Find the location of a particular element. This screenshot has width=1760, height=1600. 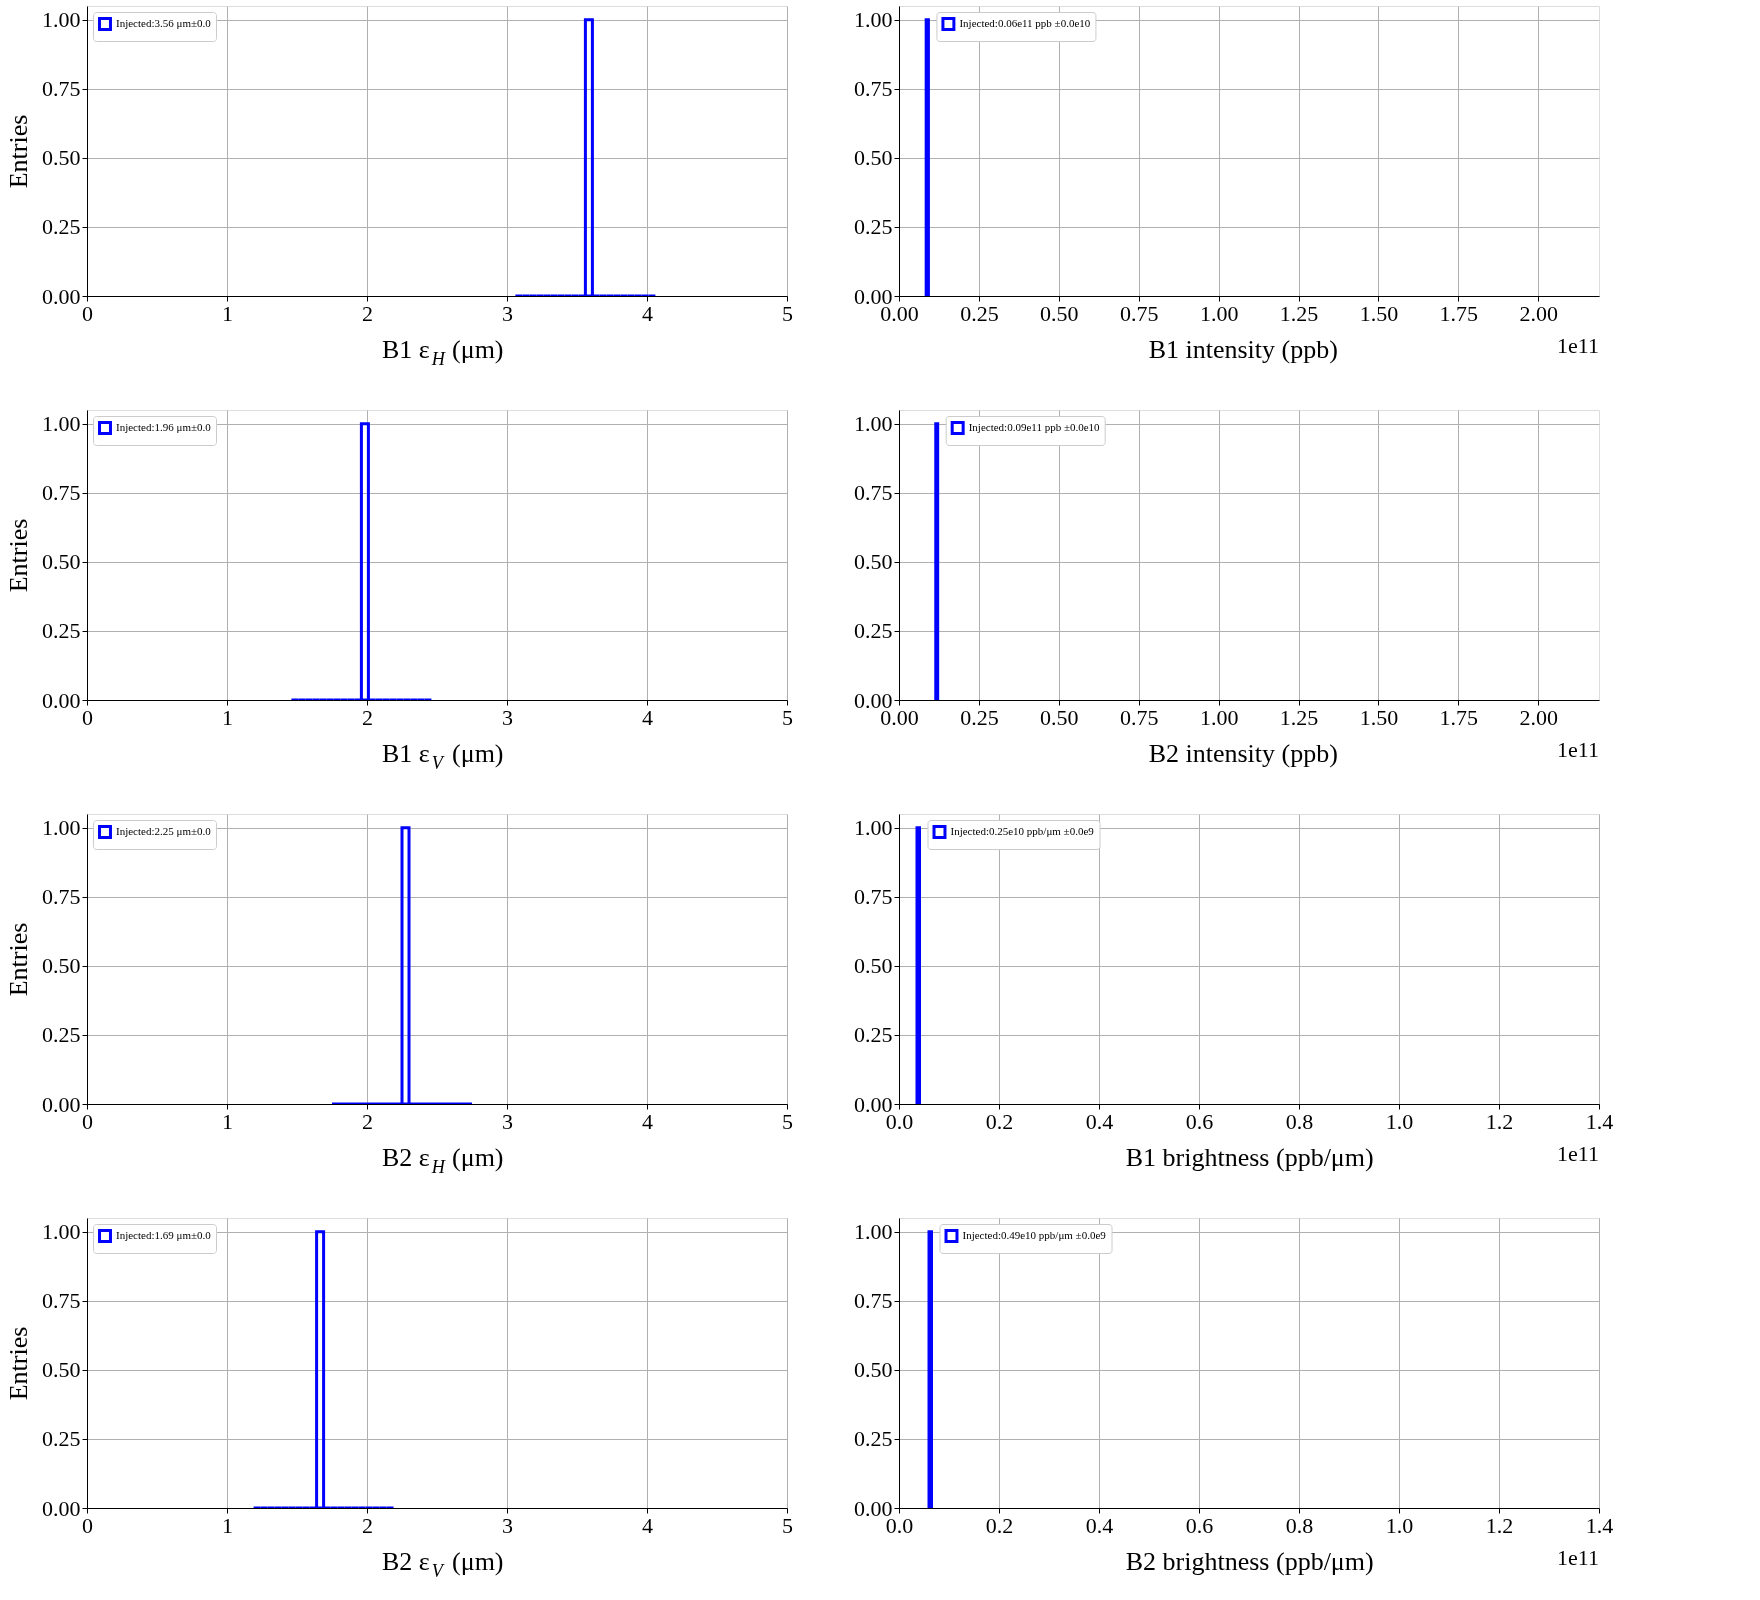

x-tick-label: 1.25 is located at coordinates (1299, 313).